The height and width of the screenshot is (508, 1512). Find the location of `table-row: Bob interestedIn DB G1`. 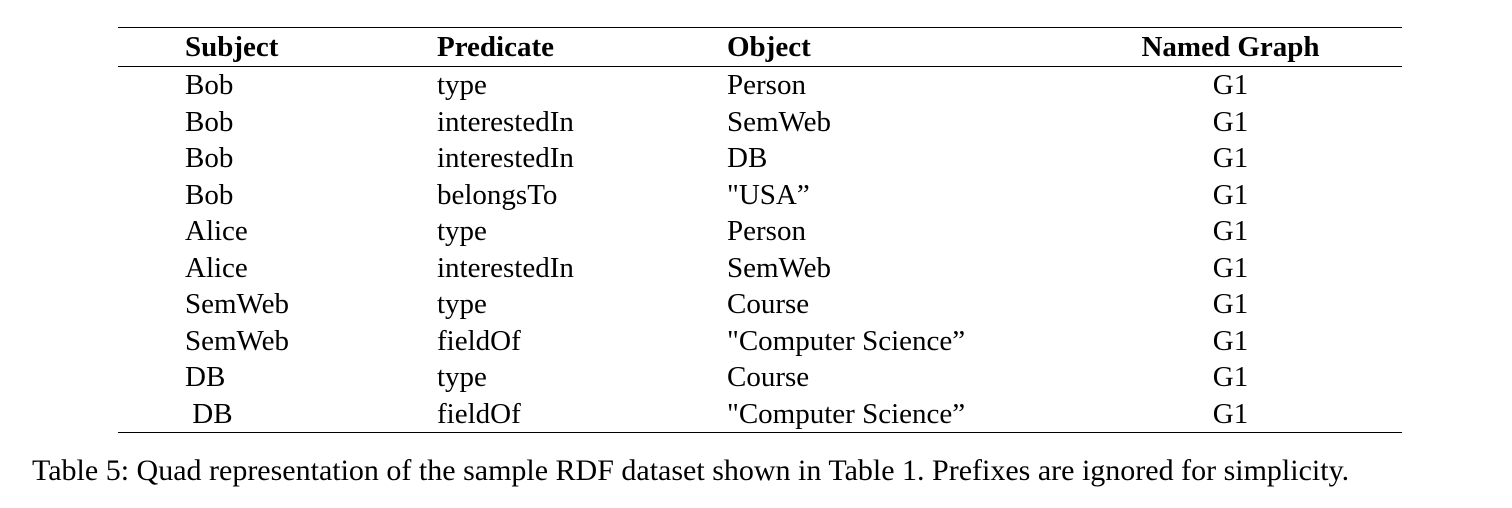

table-row: Bob interestedIn DB G1 is located at coordinates (760, 158).